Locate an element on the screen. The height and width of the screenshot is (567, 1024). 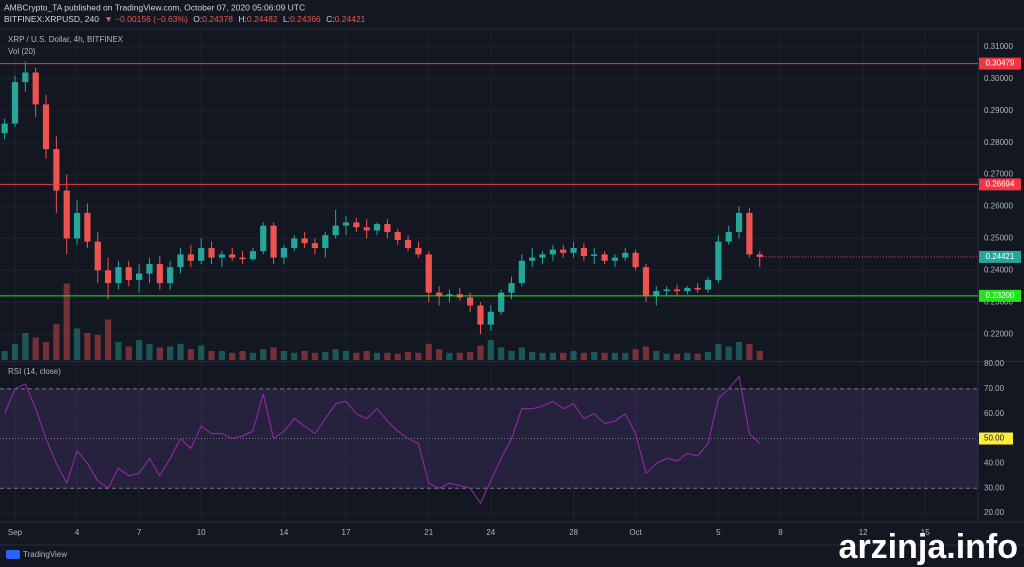
x-tick-label: 21 is located at coordinates (428, 532).